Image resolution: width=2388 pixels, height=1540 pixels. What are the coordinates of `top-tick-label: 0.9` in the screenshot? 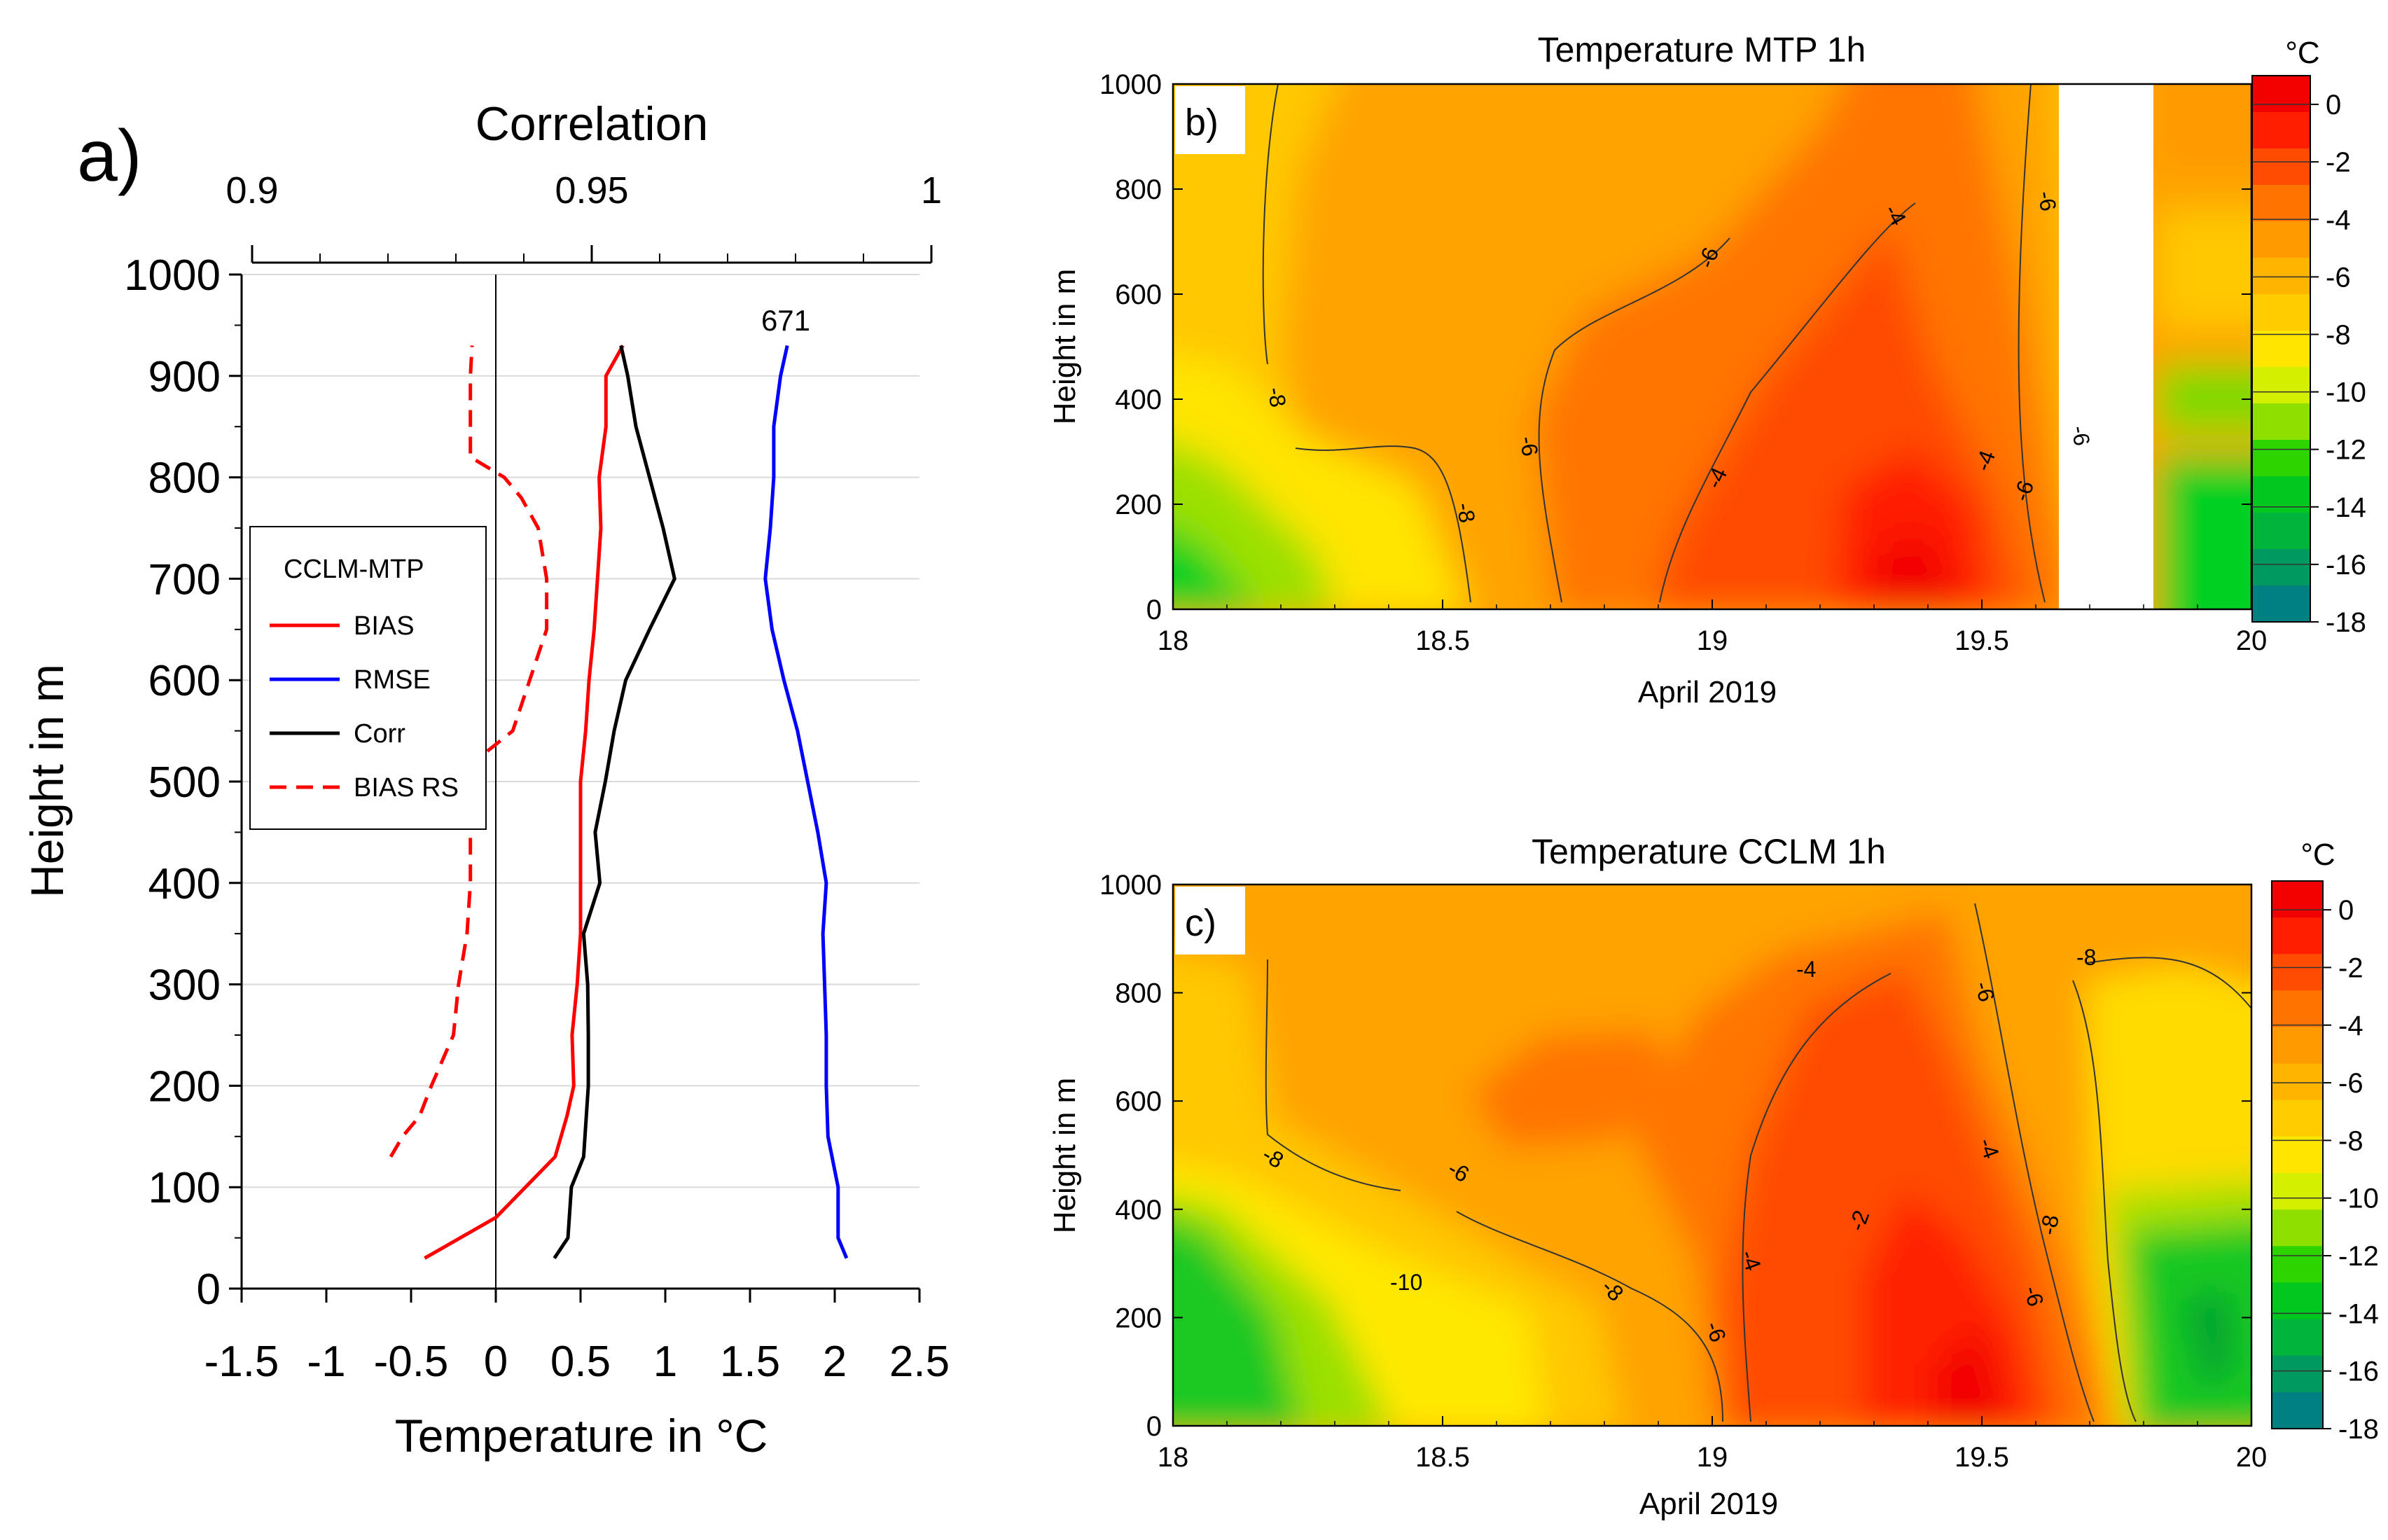 It's located at (252, 190).